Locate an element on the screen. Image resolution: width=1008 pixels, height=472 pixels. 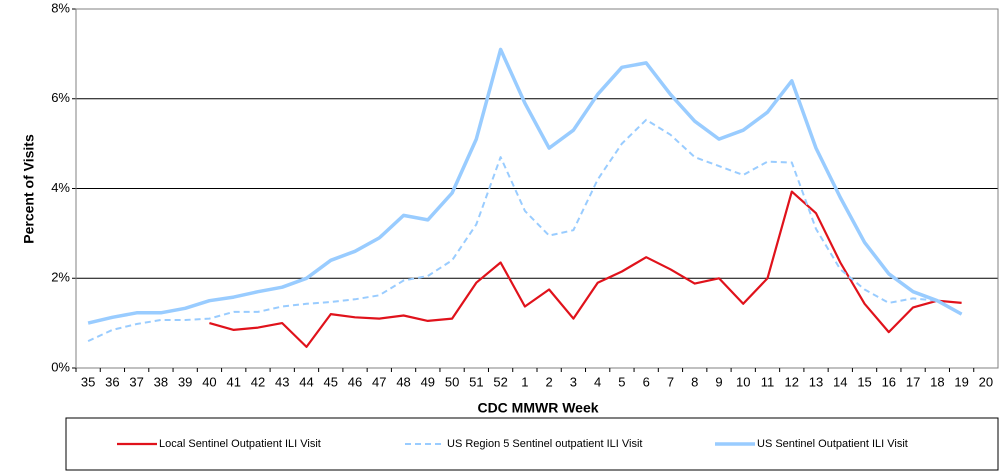
x-tick-label: 44 is located at coordinates (306, 381).